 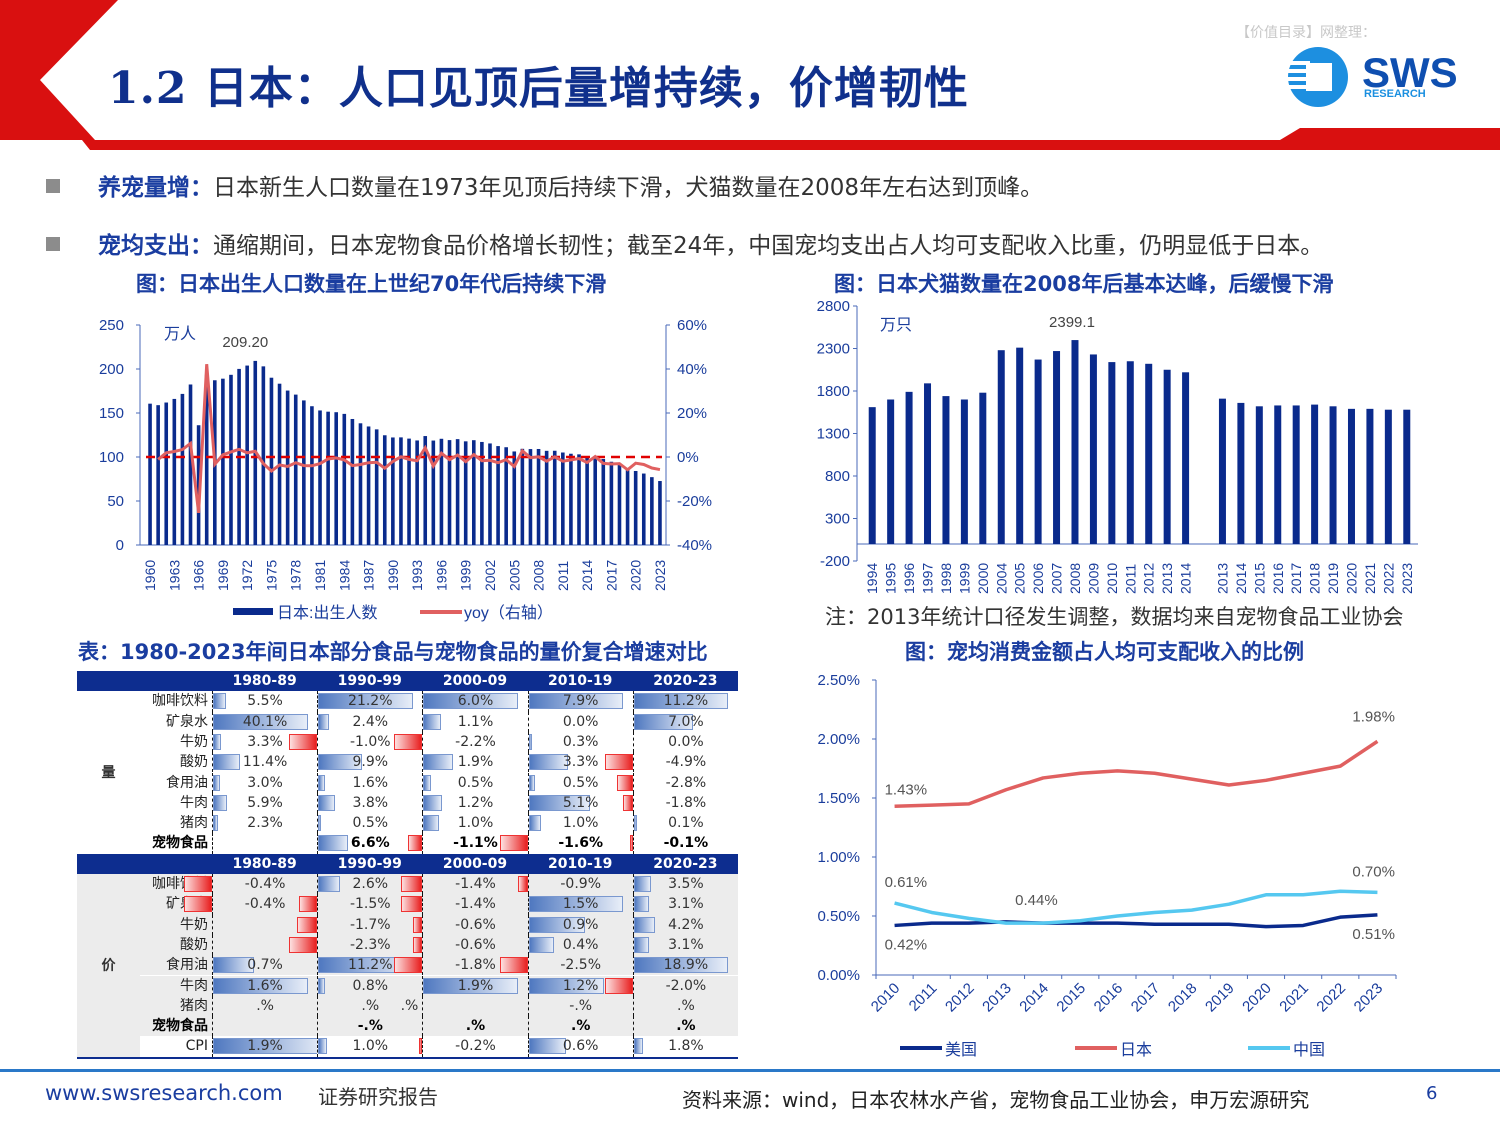 What do you see at coordinates (370, 762) in the screenshot?
I see `cell-value: 9.9%` at bounding box center [370, 762].